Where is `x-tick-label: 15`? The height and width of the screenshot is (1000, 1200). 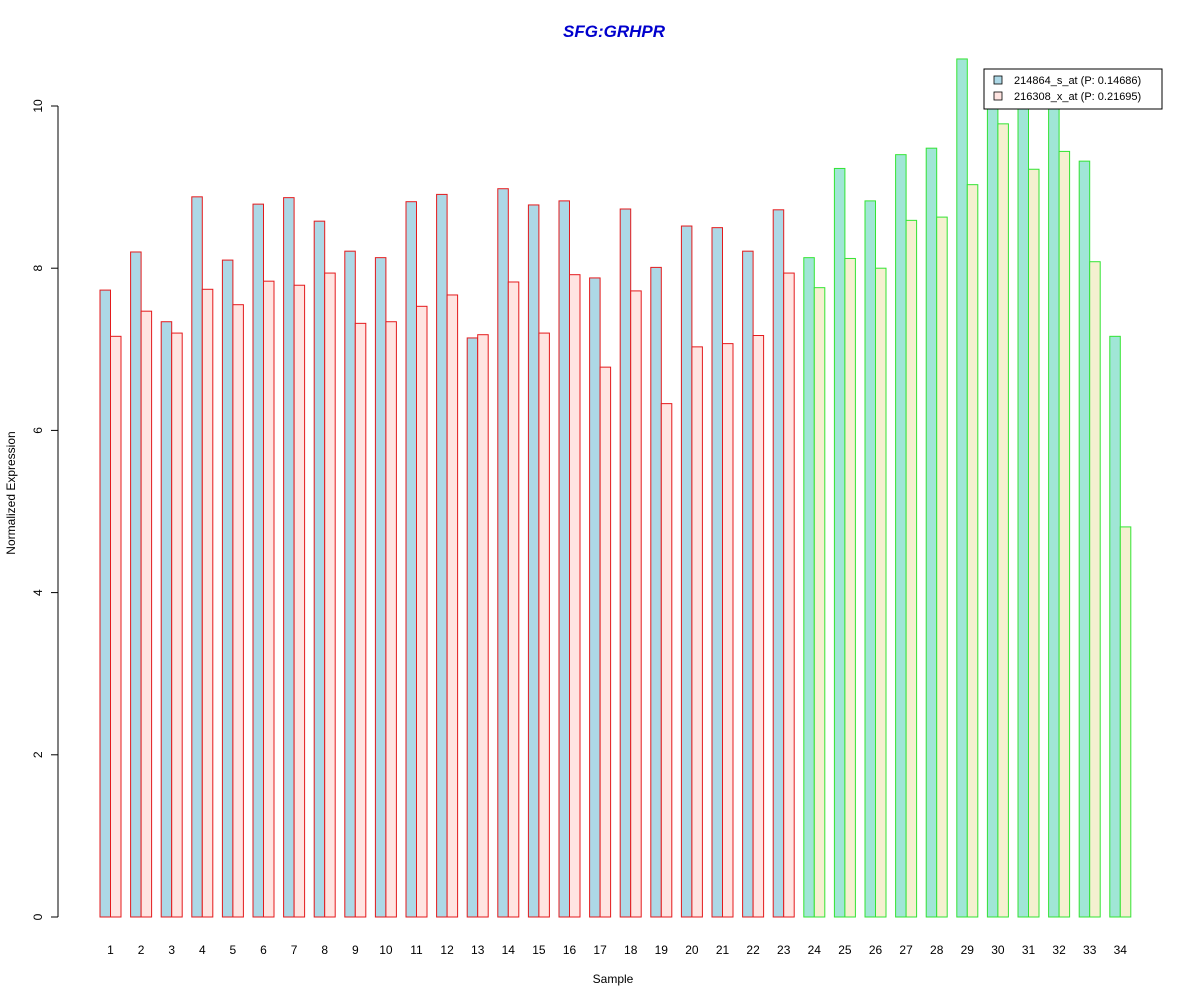 x-tick-label: 15 is located at coordinates (539, 950).